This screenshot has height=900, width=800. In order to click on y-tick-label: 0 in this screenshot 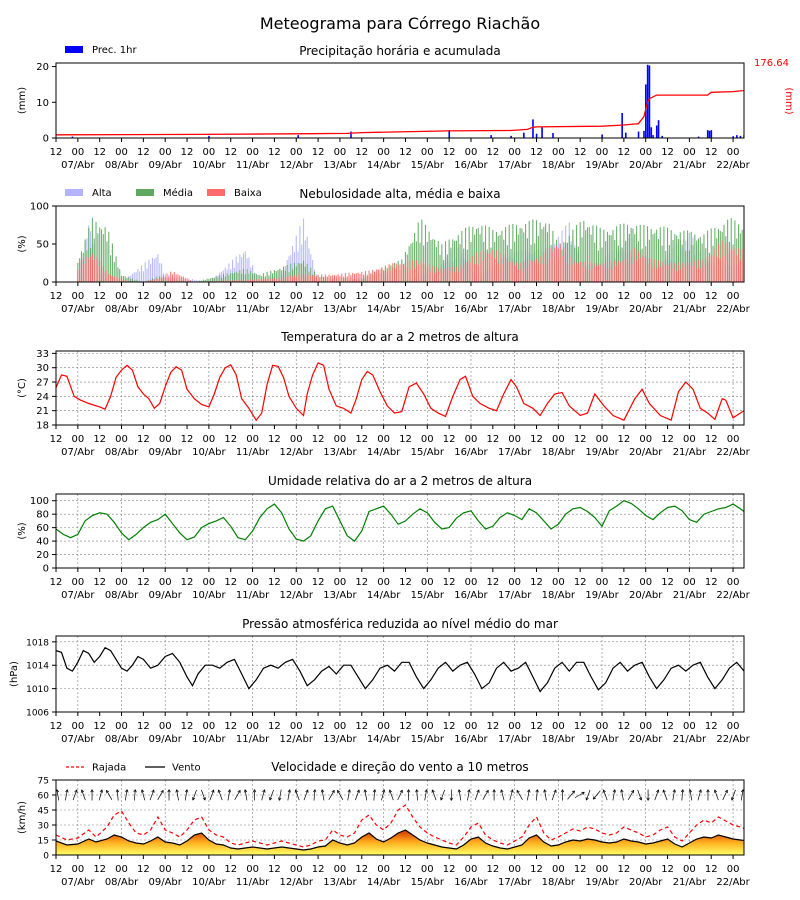, I will do `click(46, 569)`.